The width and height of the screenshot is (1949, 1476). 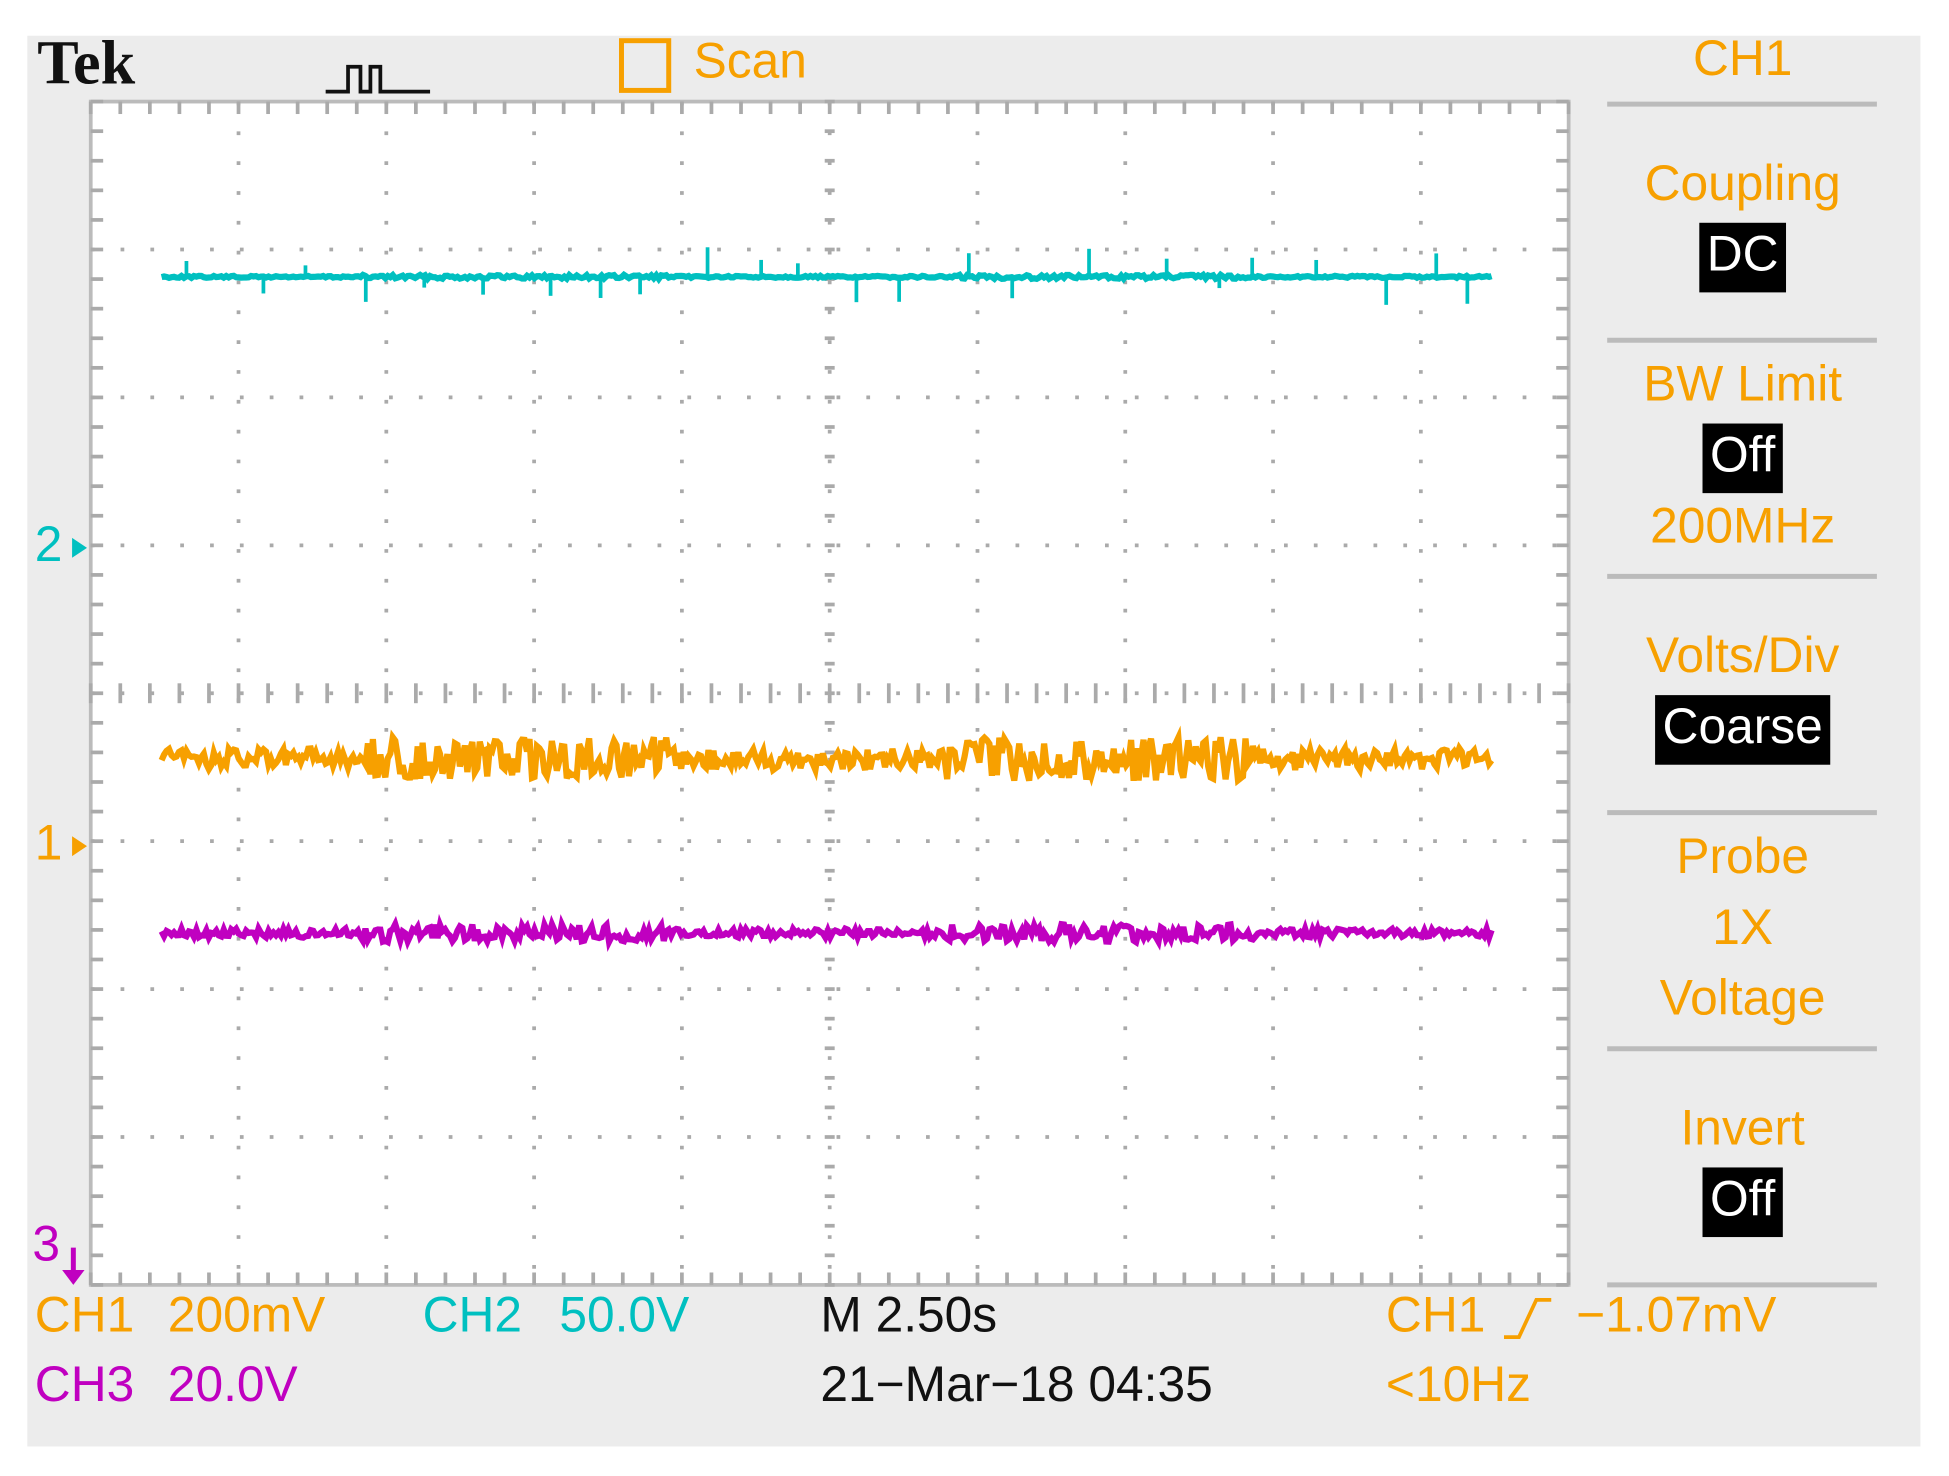 I want to click on menu-label: Invert, so click(x=1743, y=1128).